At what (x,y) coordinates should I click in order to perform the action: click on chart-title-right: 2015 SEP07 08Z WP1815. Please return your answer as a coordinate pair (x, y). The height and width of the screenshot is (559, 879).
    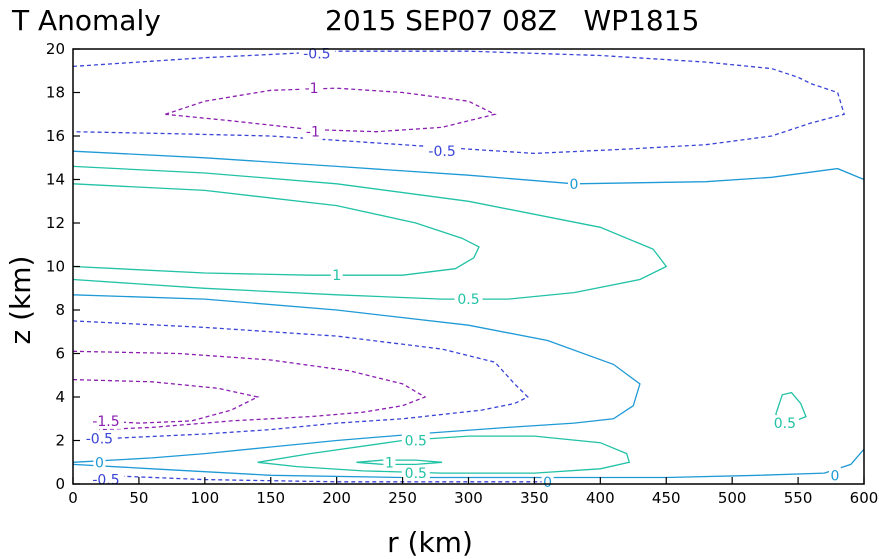
    Looking at the image, I should click on (512, 20).